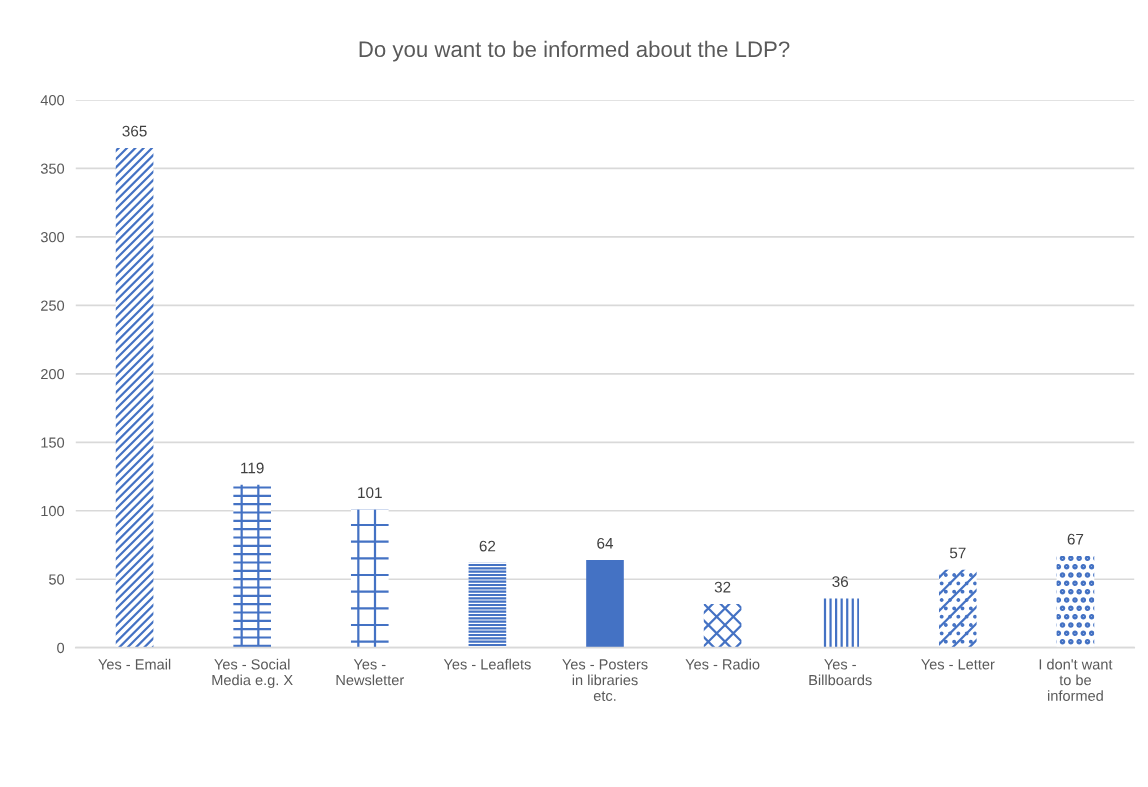 This screenshot has height=787, width=1148. Describe the element at coordinates (252, 673) in the screenshot. I see `x-tick-label: Yes - Social Media e.g. X` at that location.